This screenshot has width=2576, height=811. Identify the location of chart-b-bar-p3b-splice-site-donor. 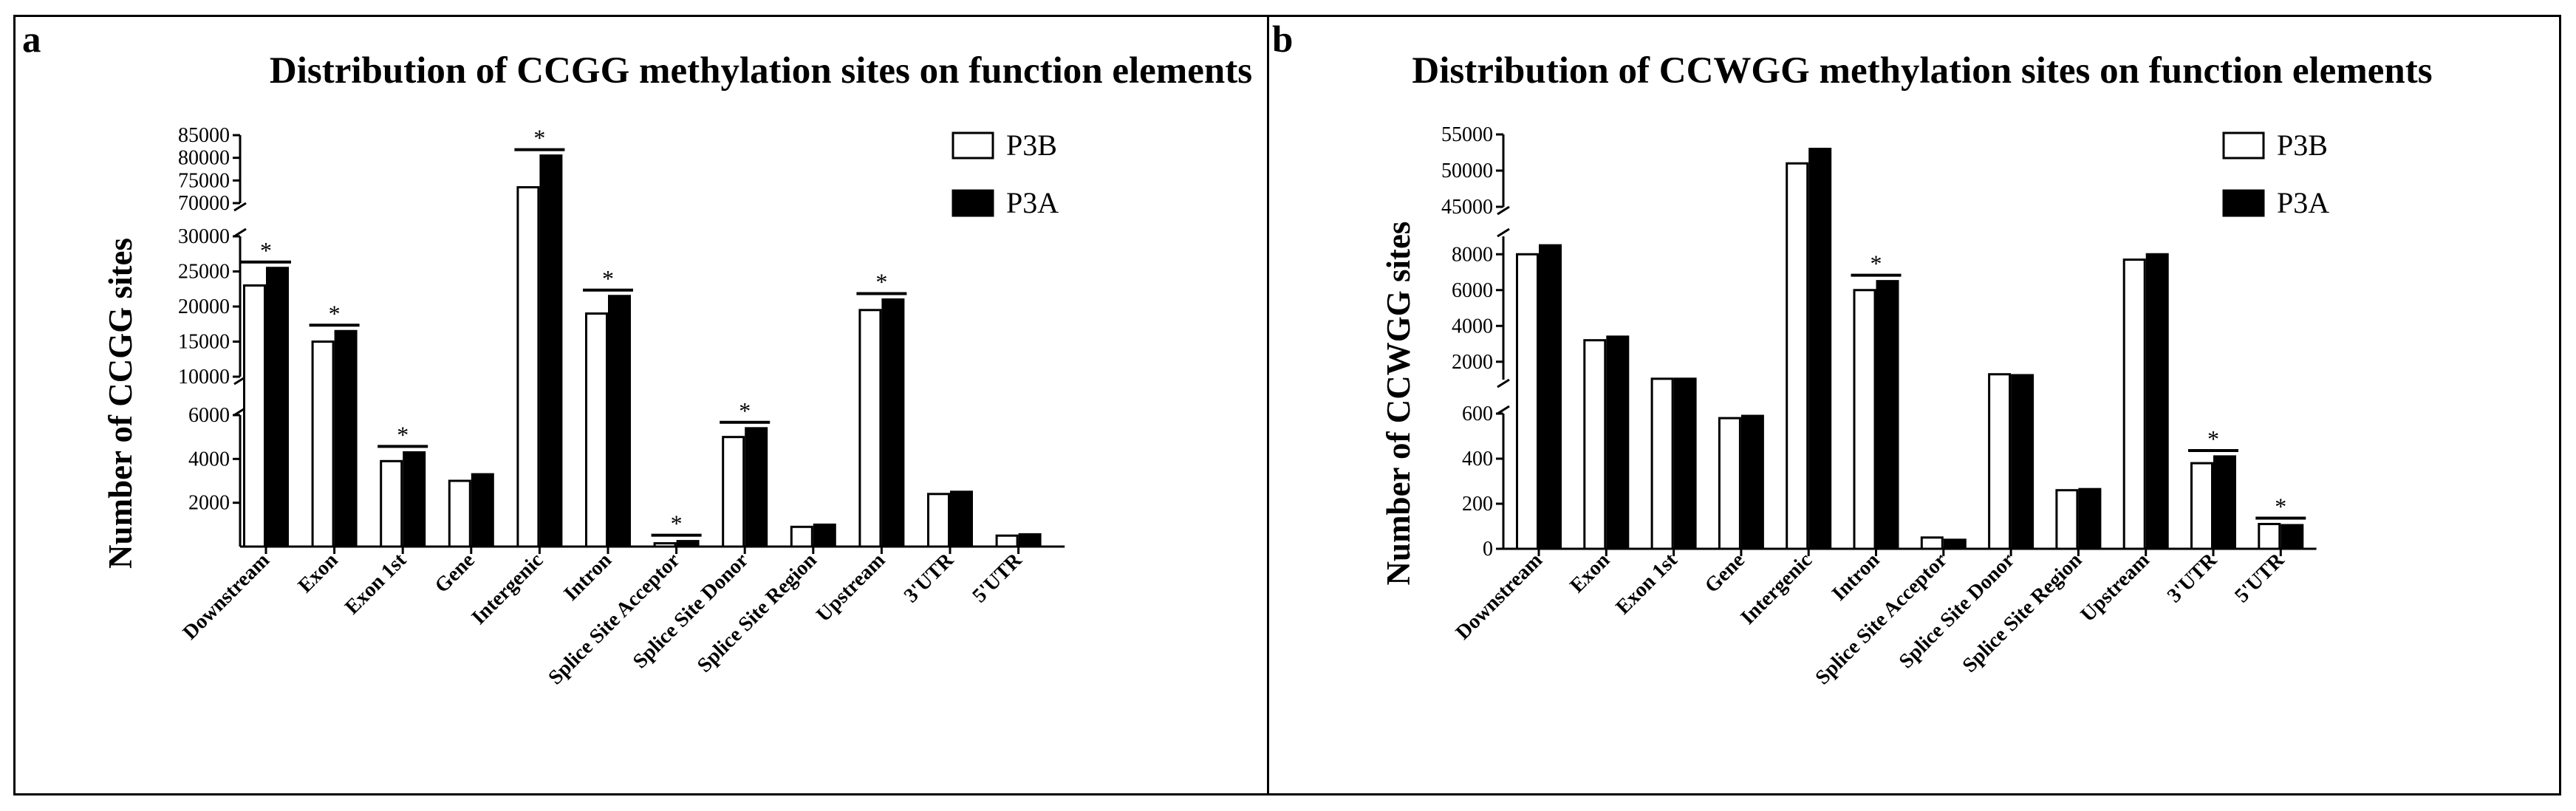
(2000, 461).